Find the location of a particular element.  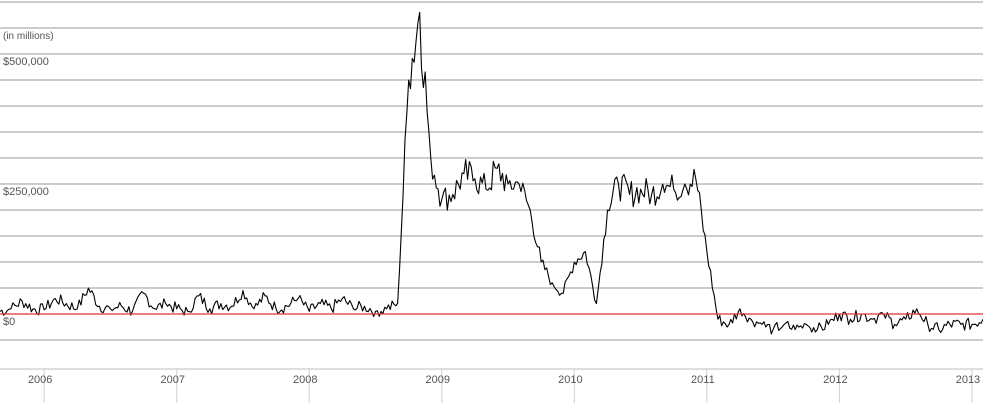

y-axis-labels: $500,000 $250,000 $0 is located at coordinates (26, 192).